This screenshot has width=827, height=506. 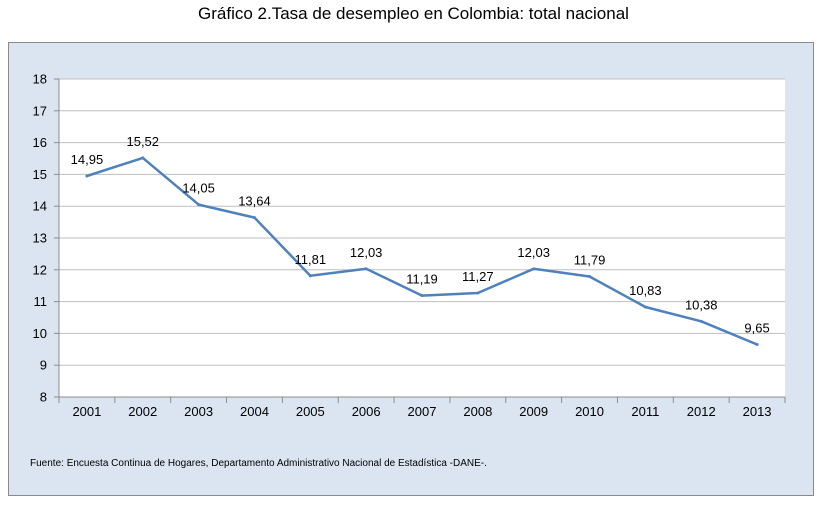 What do you see at coordinates (254, 201) in the screenshot?
I see `data-label-2004: 13,64` at bounding box center [254, 201].